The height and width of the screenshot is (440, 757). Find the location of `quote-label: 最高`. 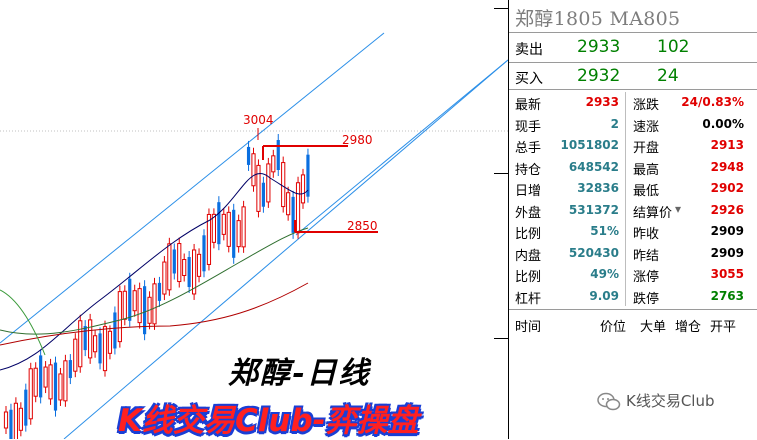

quote-label: 最高 is located at coordinates (646, 170).